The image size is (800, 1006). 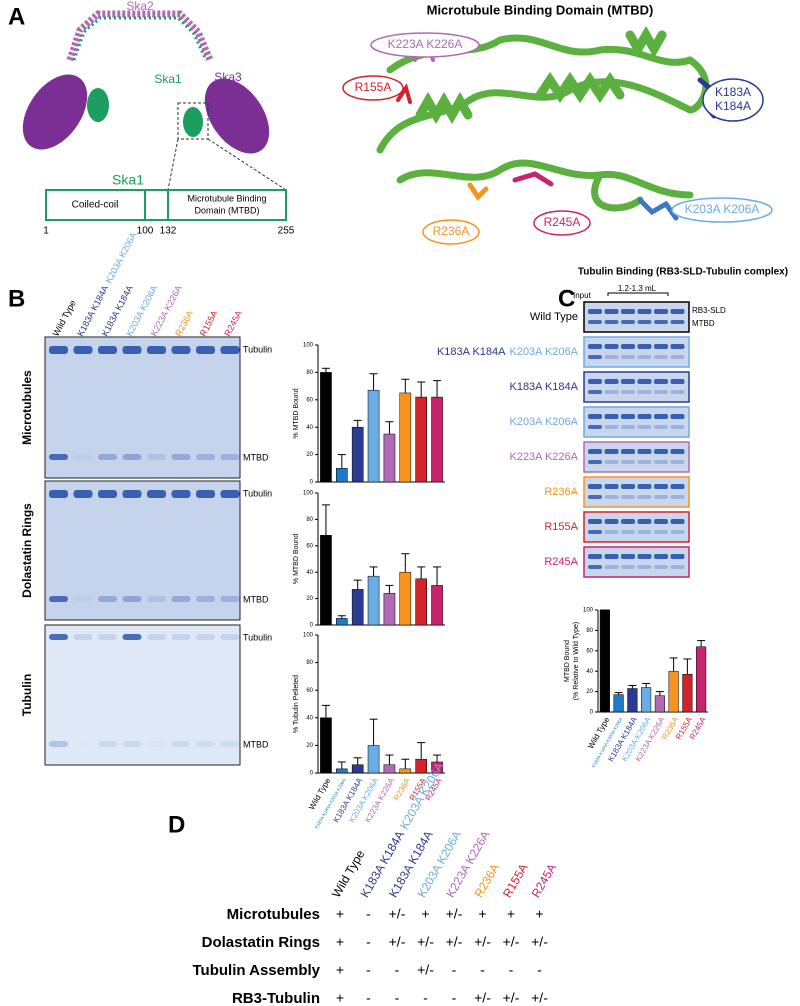 I want to click on domain-title: Ska1, so click(x=128, y=180).